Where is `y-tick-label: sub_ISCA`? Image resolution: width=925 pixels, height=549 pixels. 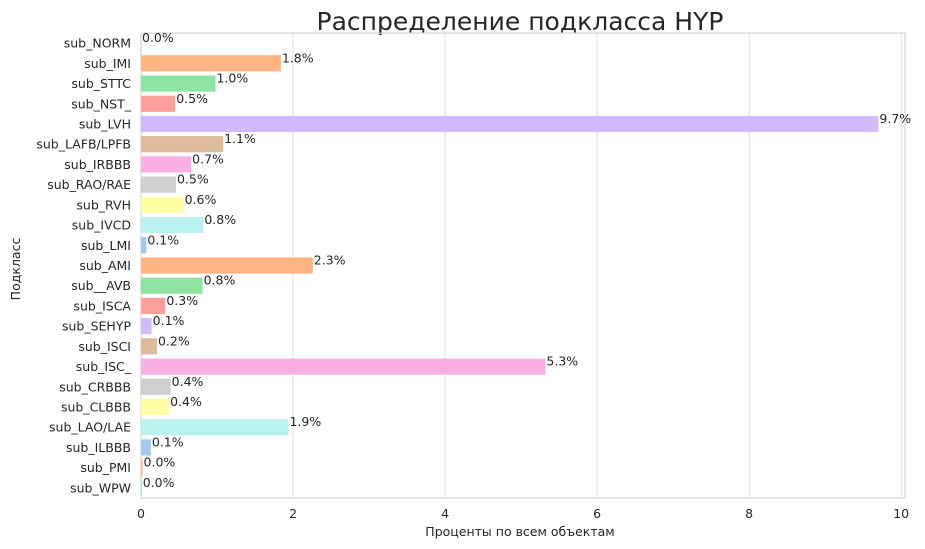
y-tick-label: sub_ISCA is located at coordinates (102, 305).